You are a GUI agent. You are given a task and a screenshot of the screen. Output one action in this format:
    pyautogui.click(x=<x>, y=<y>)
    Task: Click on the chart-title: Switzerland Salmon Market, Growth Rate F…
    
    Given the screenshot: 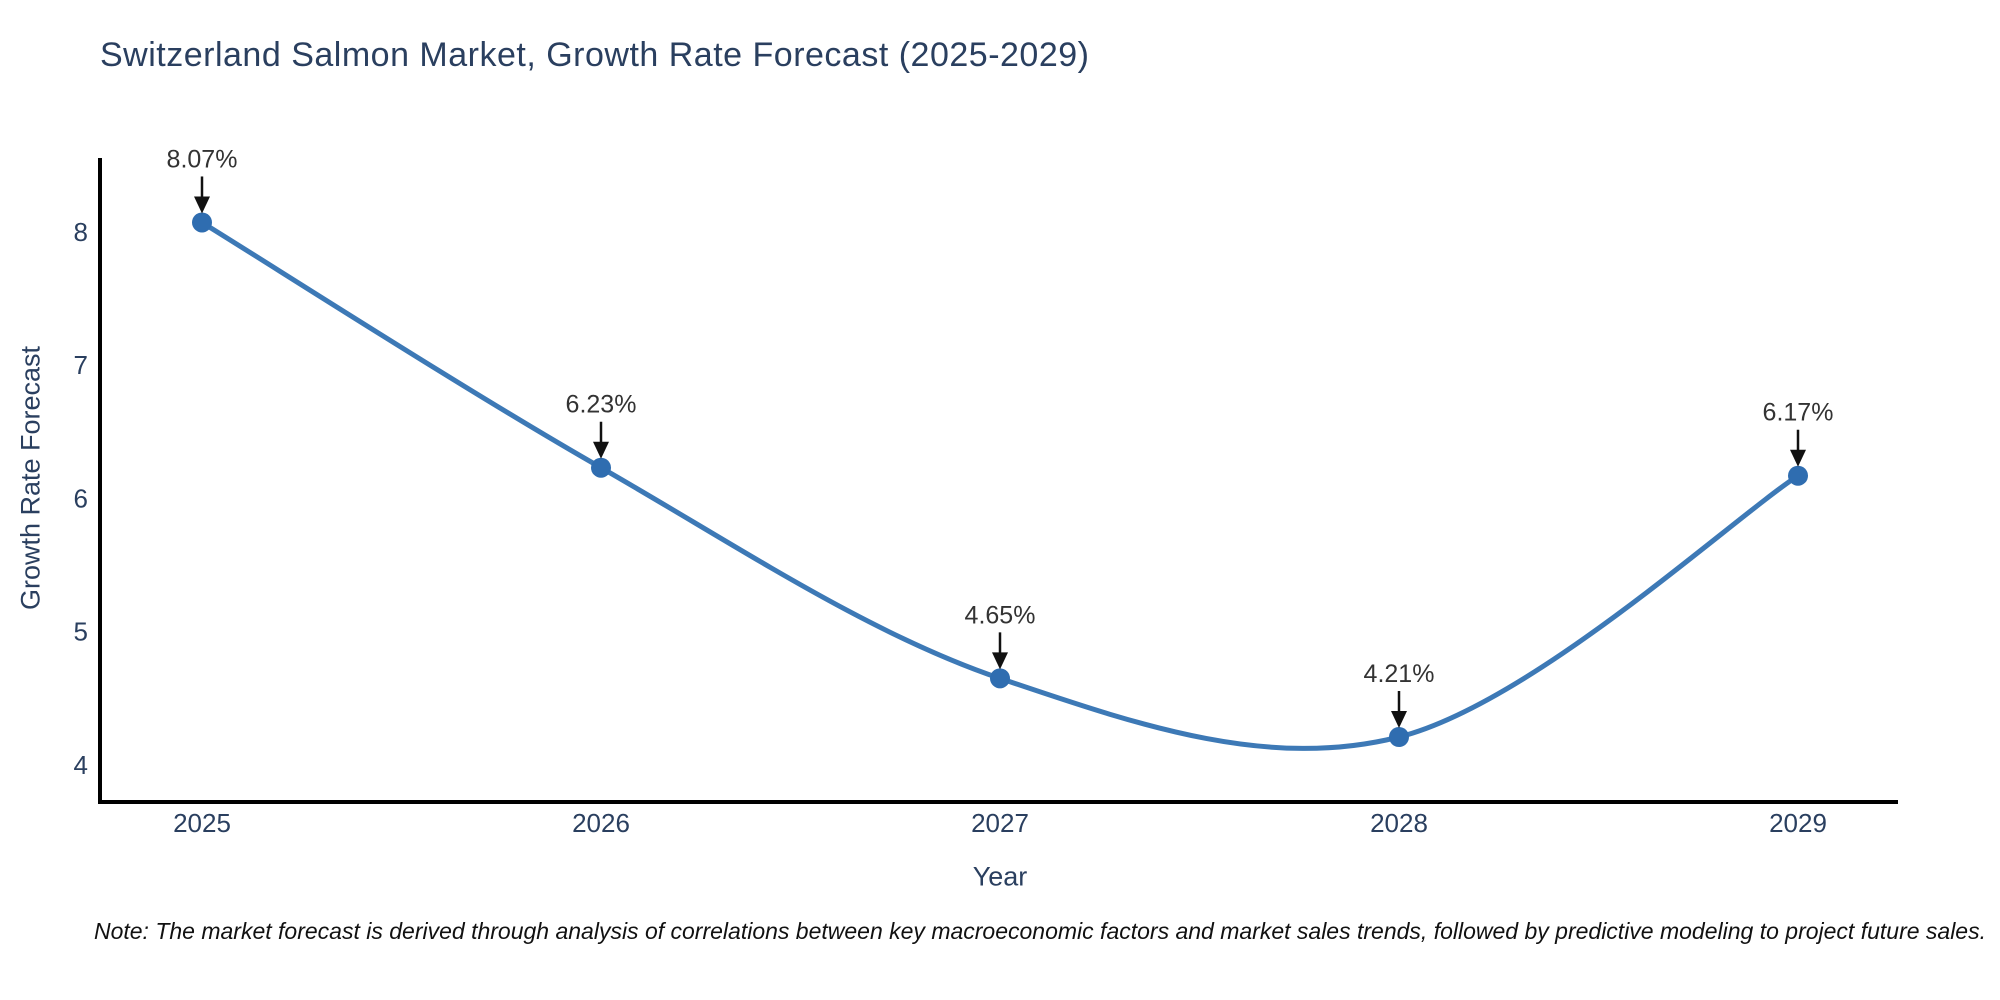 What is the action you would take?
    pyautogui.click(x=595, y=55)
    